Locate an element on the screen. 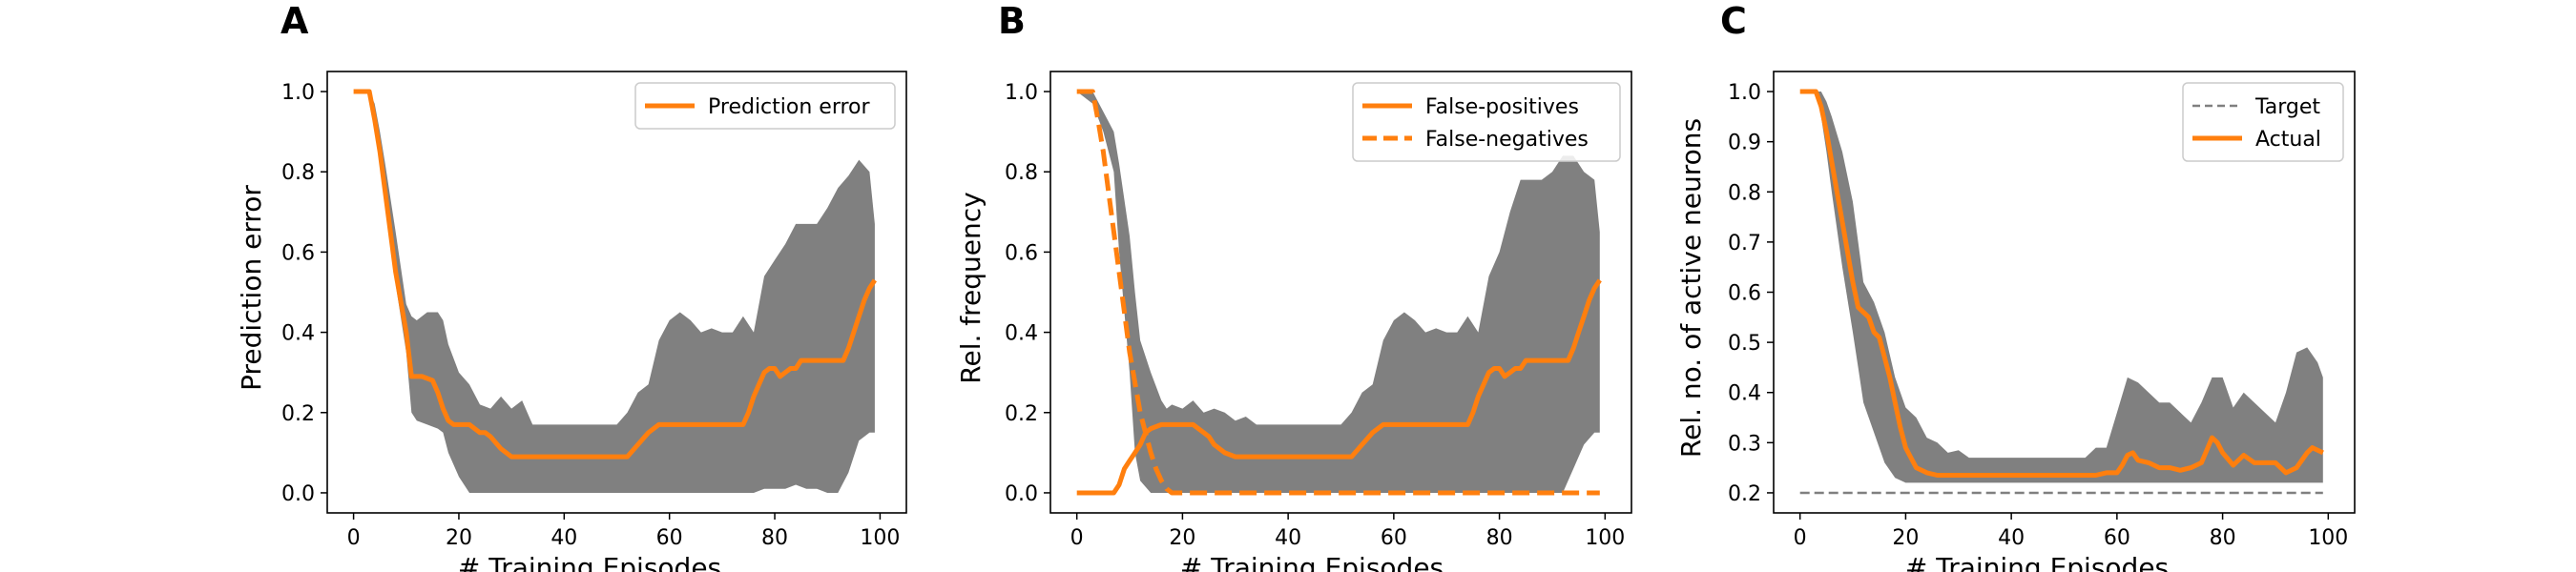  panel-c-y-tick-label: 0.8 is located at coordinates (1744, 193).